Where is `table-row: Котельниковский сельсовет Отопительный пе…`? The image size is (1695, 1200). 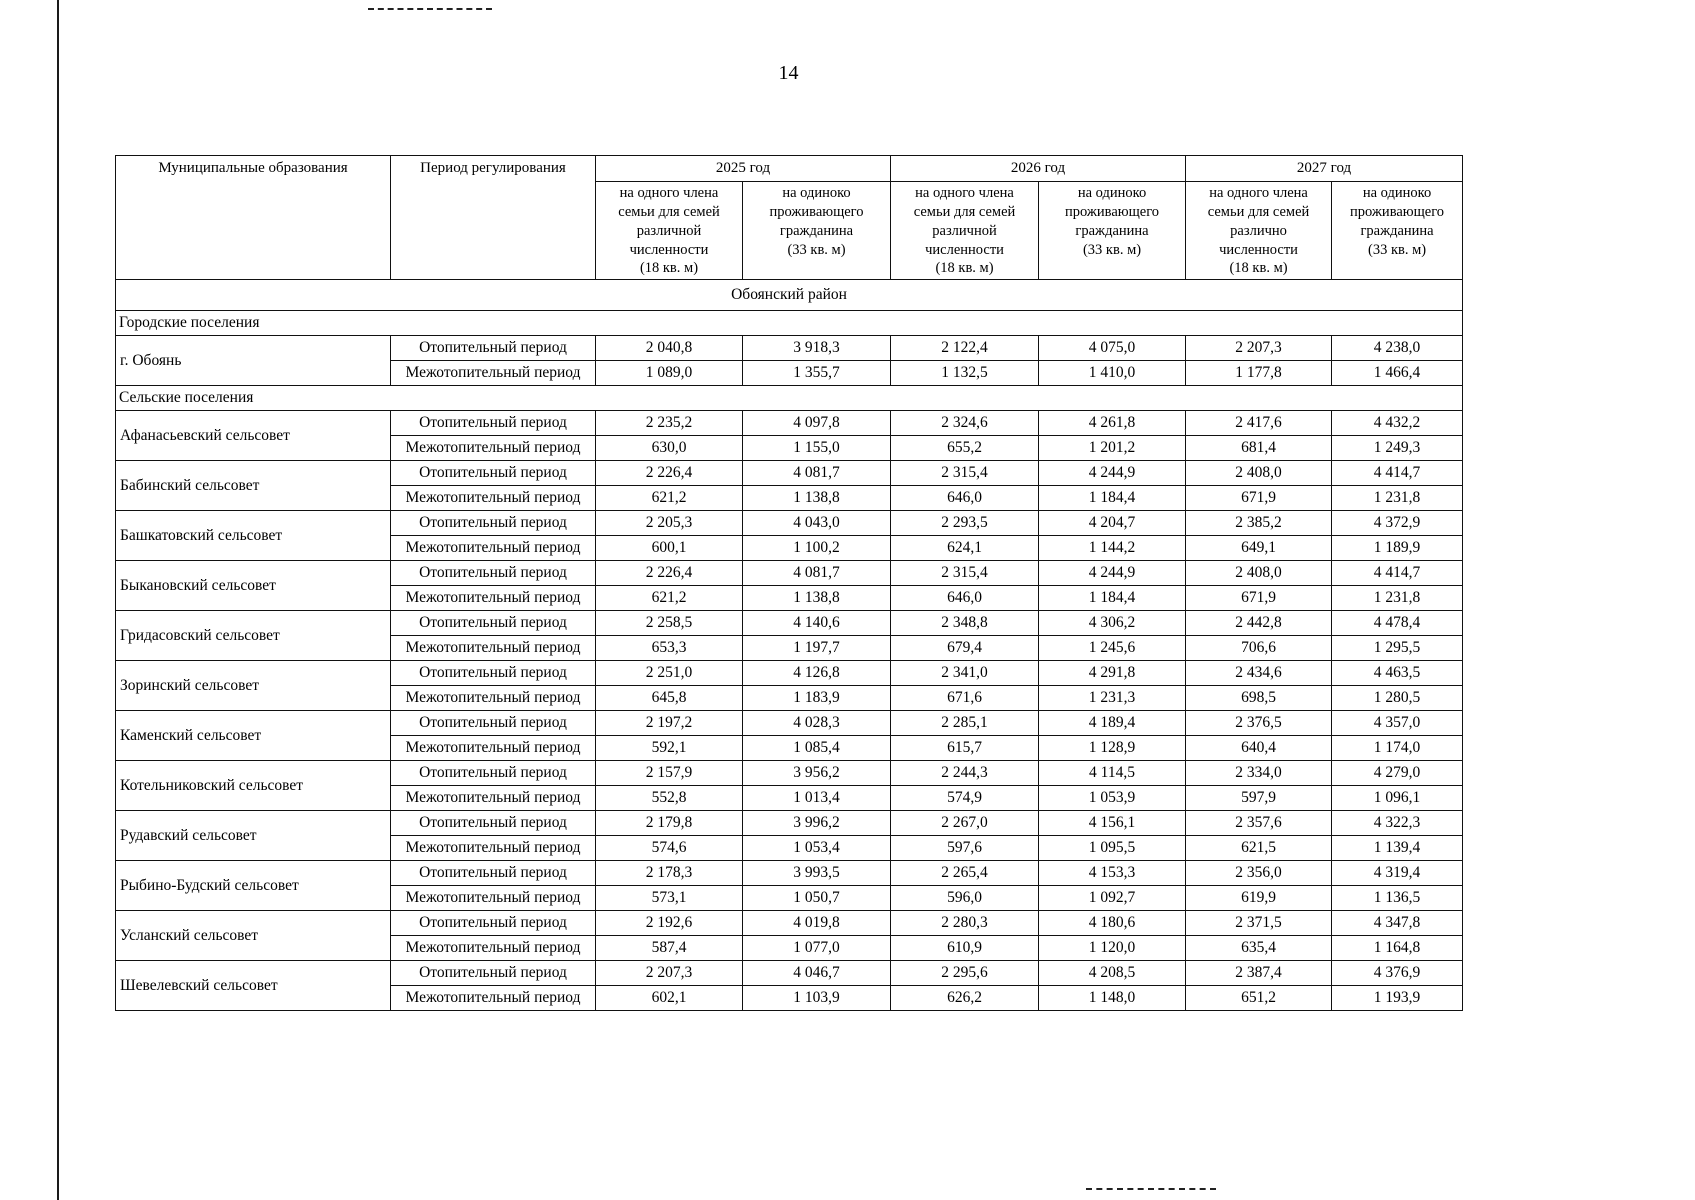
table-row: Котельниковский сельсовет Отопительный пе… is located at coordinates (789, 786).